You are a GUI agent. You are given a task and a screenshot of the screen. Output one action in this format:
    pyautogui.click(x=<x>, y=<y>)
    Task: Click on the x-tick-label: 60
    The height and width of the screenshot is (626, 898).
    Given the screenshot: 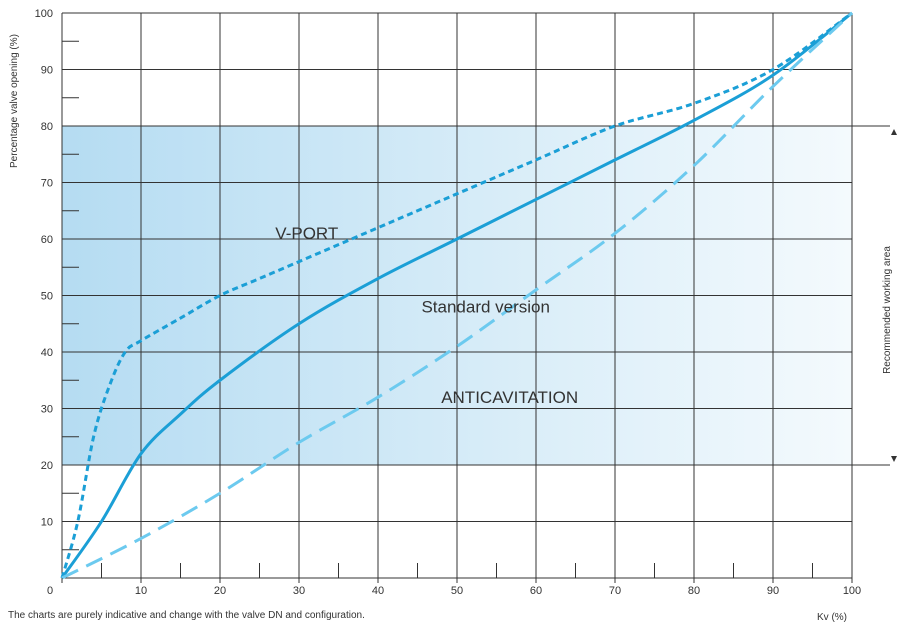 What is the action you would take?
    pyautogui.click(x=536, y=591)
    